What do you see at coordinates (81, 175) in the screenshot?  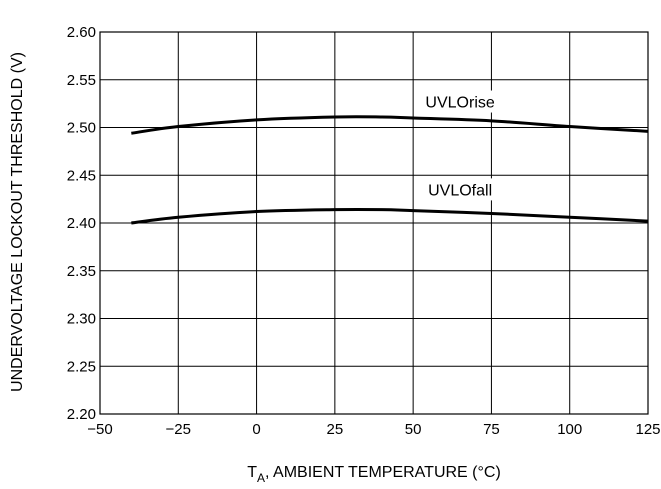 I see `y-tick-label: 2.45` at bounding box center [81, 175].